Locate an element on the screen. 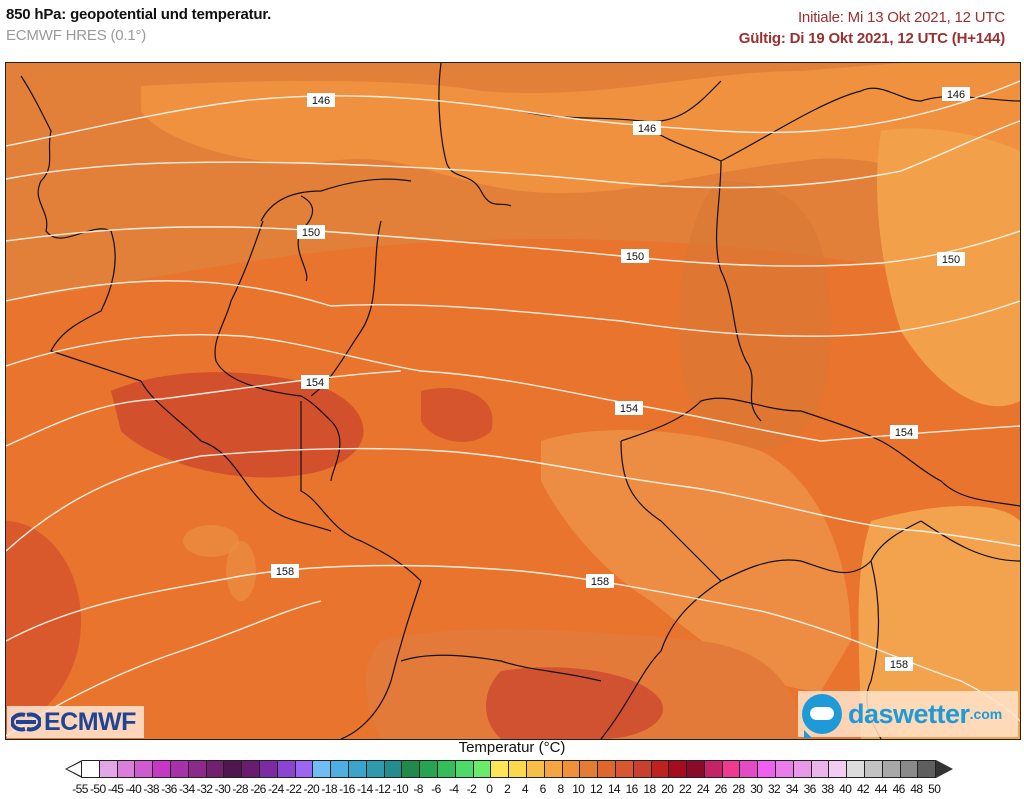 The height and width of the screenshot is (799, 1024). colorbar-tick-label: 28 is located at coordinates (738, 789).